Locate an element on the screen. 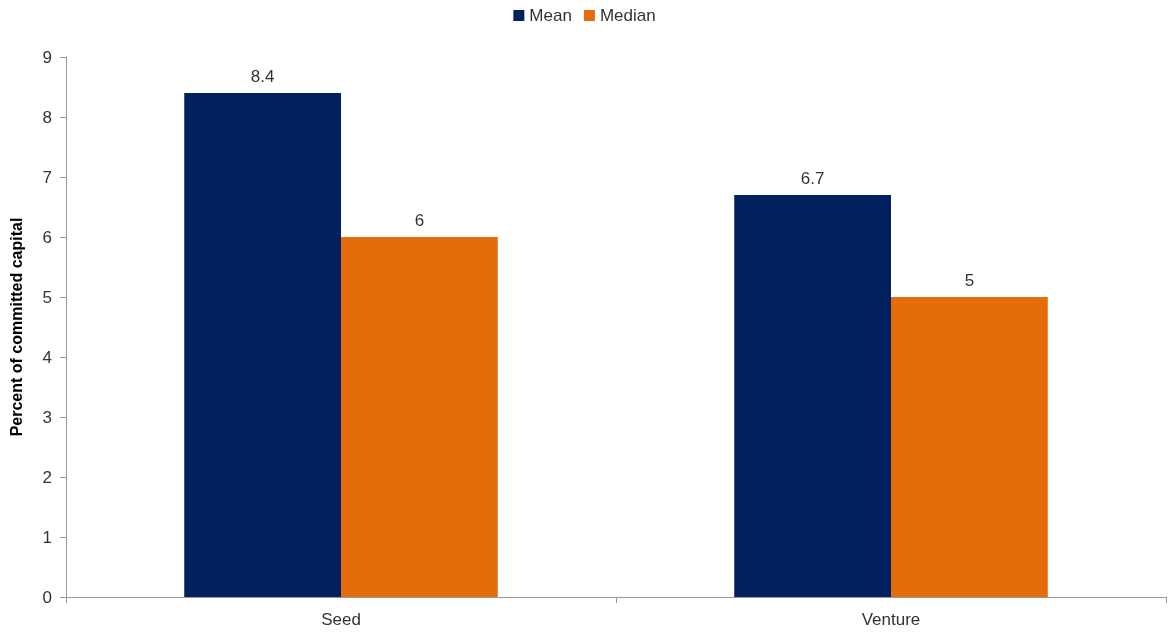  data-label: 5 is located at coordinates (969, 280).